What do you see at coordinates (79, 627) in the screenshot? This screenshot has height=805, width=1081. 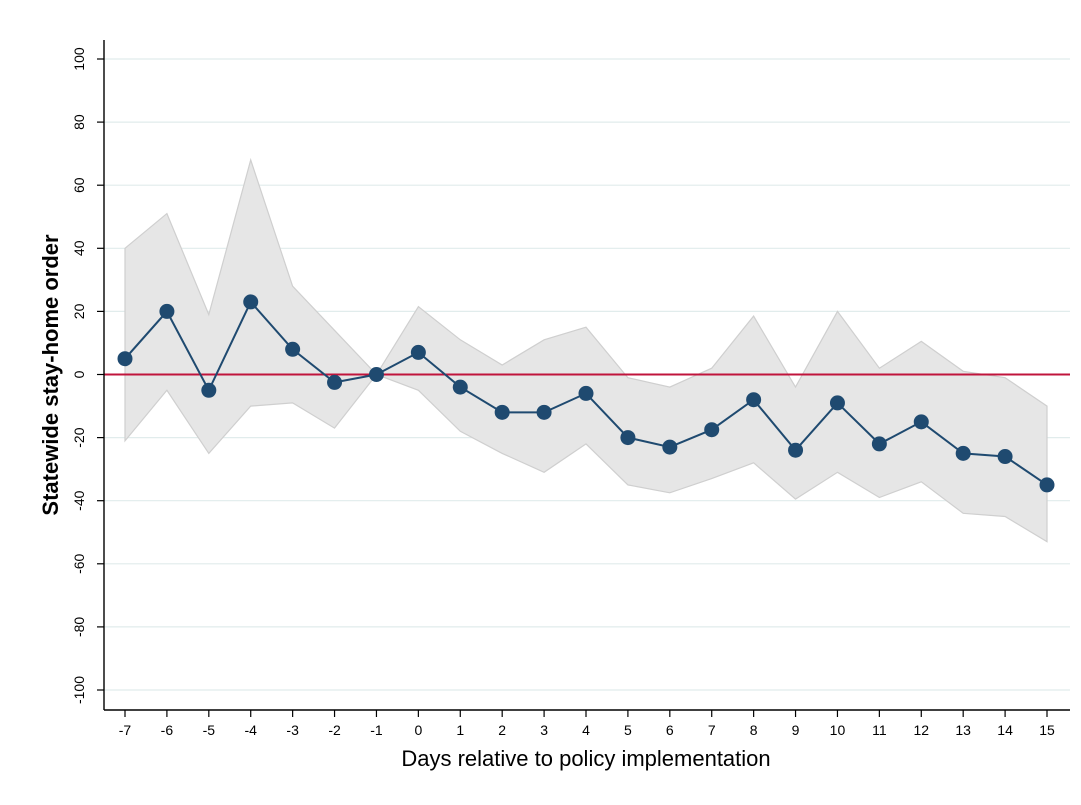 I see `y-tick-label: -80` at bounding box center [79, 627].